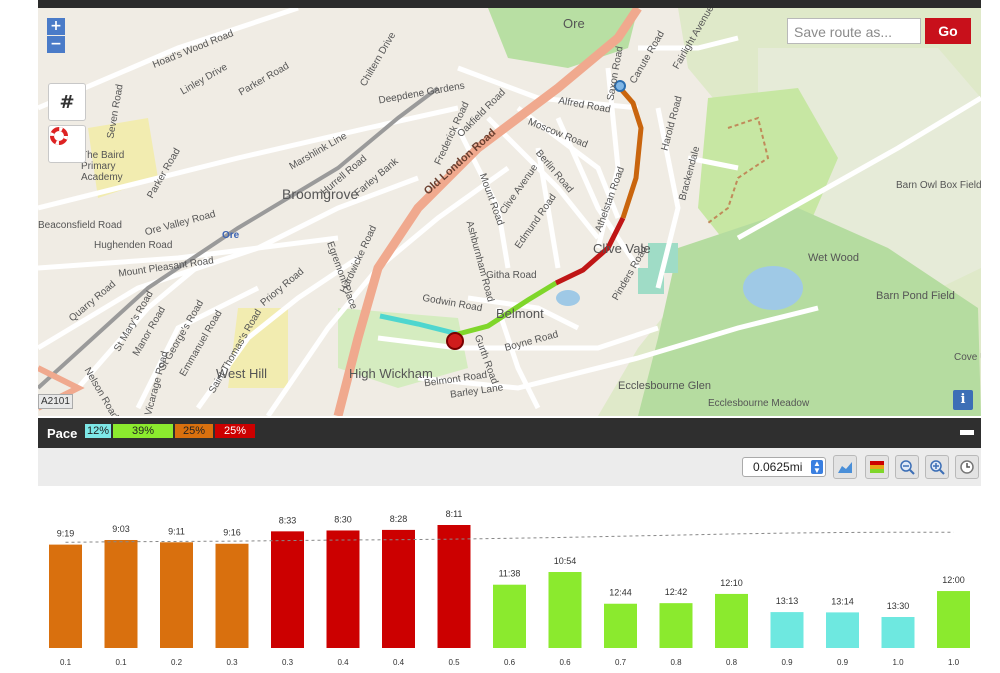 The width and height of the screenshot is (1000, 673). What do you see at coordinates (143, 431) in the screenshot?
I see `pace-legend-chip: 39%` at bounding box center [143, 431].